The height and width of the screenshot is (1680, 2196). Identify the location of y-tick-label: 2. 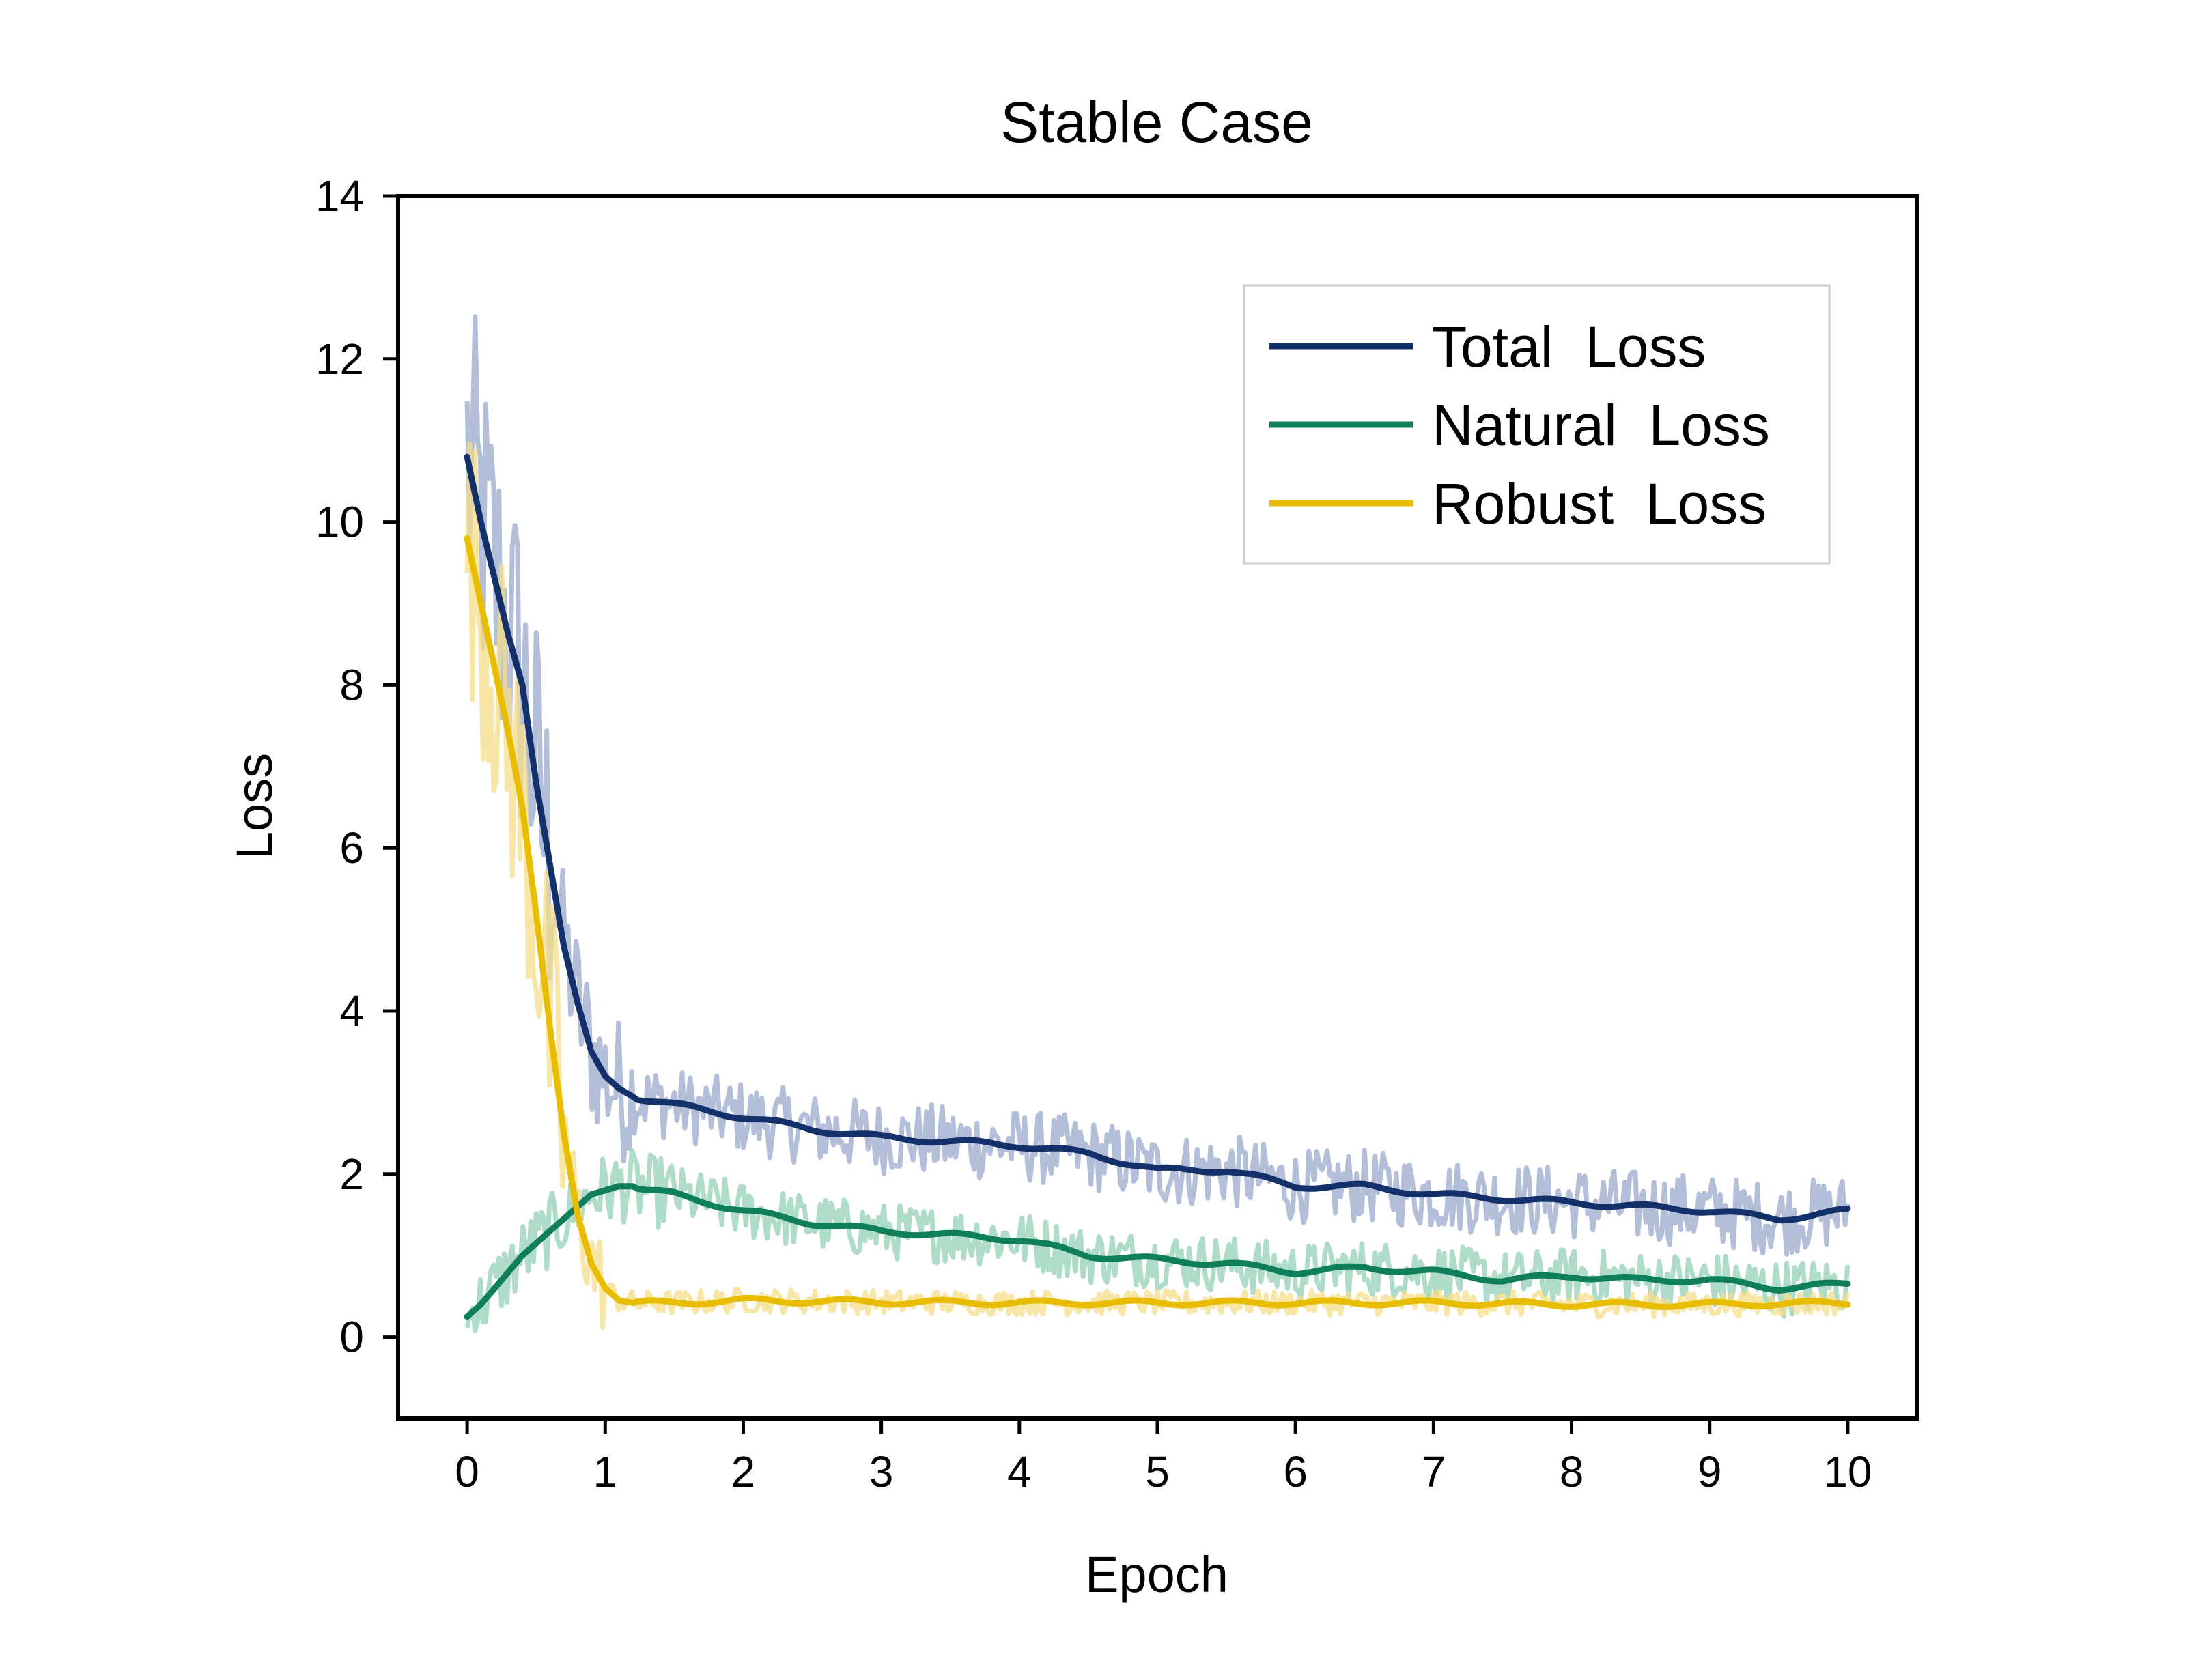
(352, 1174).